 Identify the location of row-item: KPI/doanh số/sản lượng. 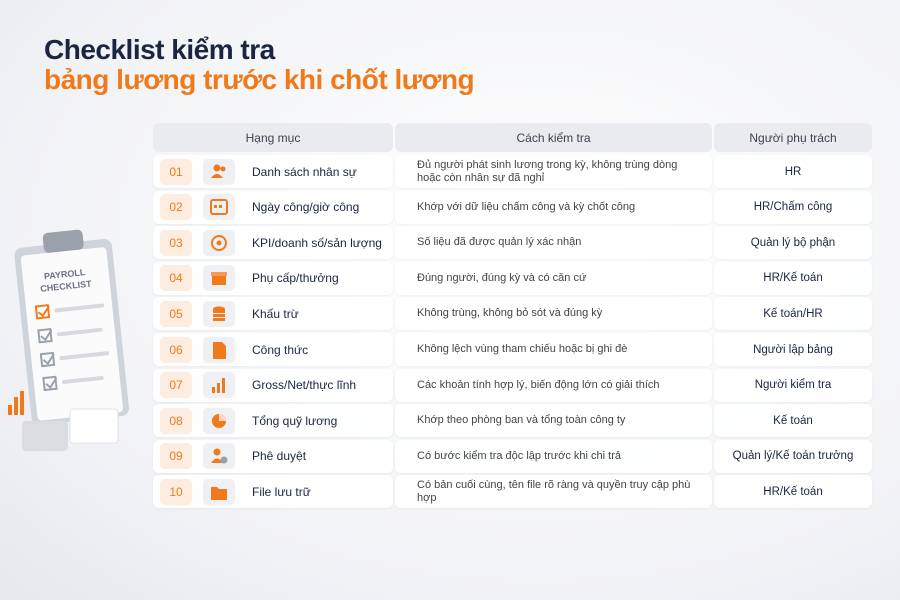
(317, 242).